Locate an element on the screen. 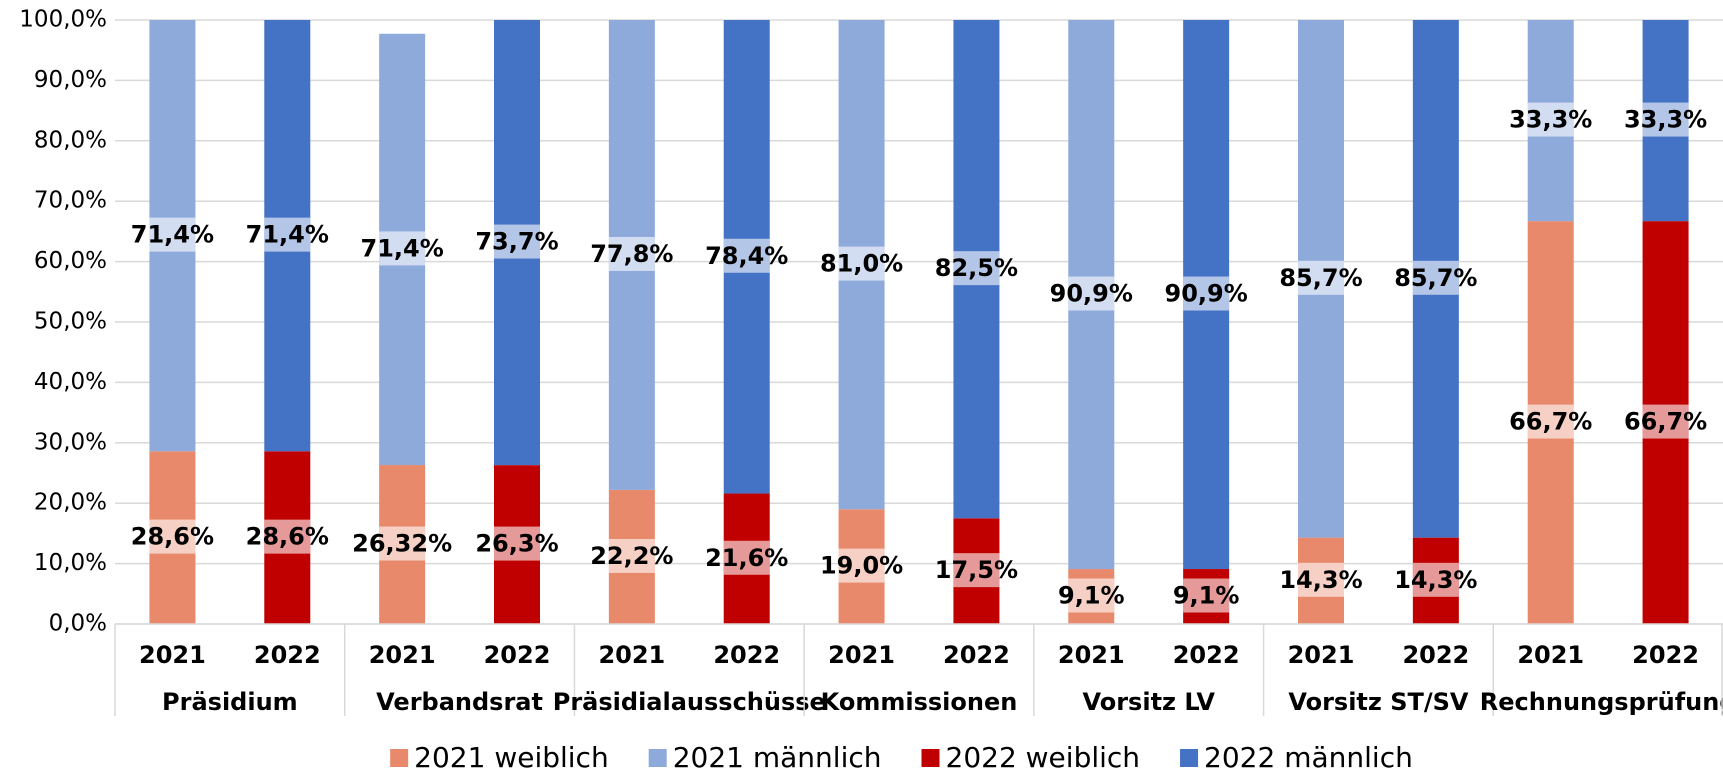 The image size is (1723, 772). data-label: 22,2% is located at coordinates (631, 556).